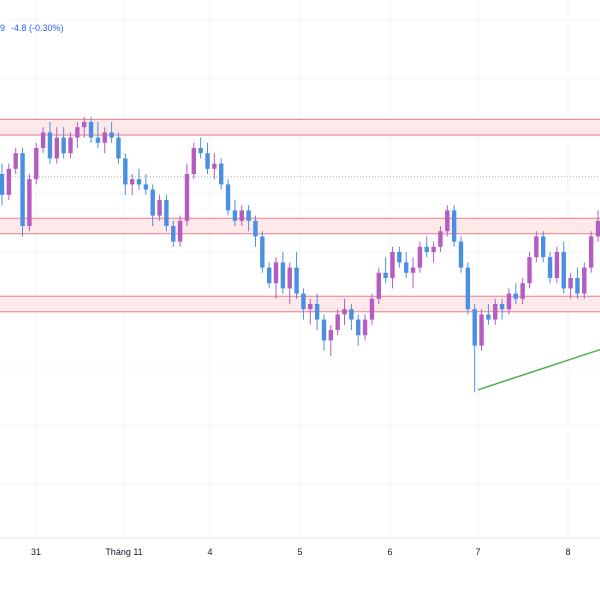 The image size is (600, 600). What do you see at coordinates (567, 552) in the screenshot?
I see `x-tick-label: 8` at bounding box center [567, 552].